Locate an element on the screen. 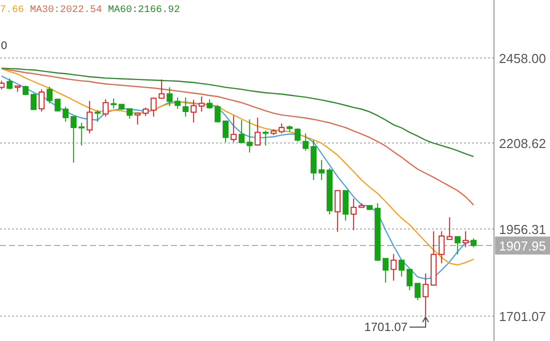 This screenshot has width=550, height=341. y-tick-label: 2458.00 is located at coordinates (522, 58).